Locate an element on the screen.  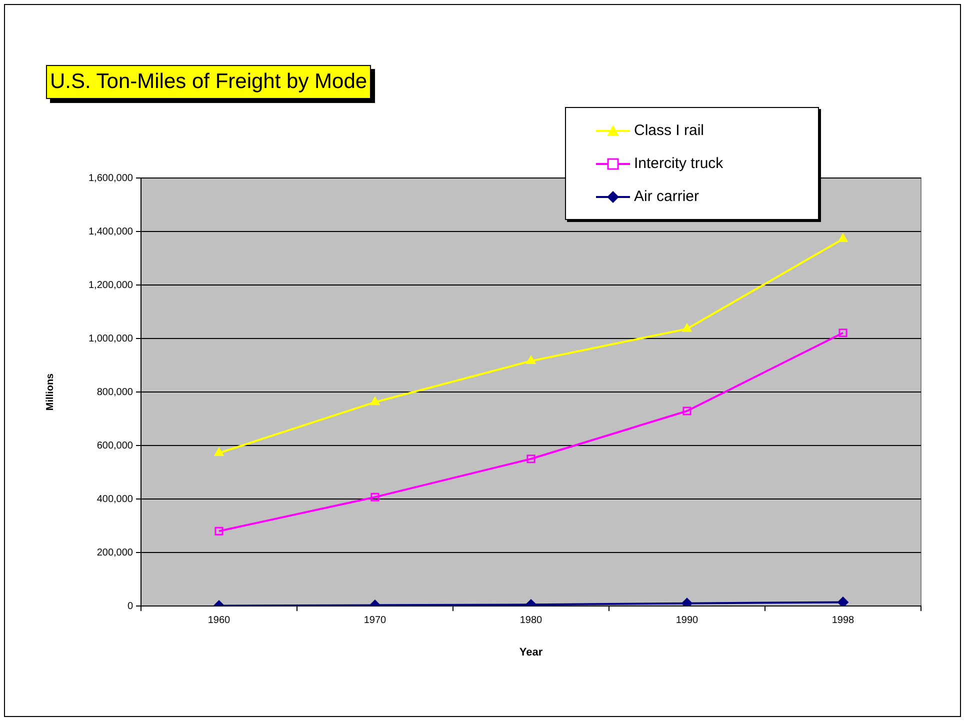
y-tick-label: 200,000 is located at coordinates (115, 552).